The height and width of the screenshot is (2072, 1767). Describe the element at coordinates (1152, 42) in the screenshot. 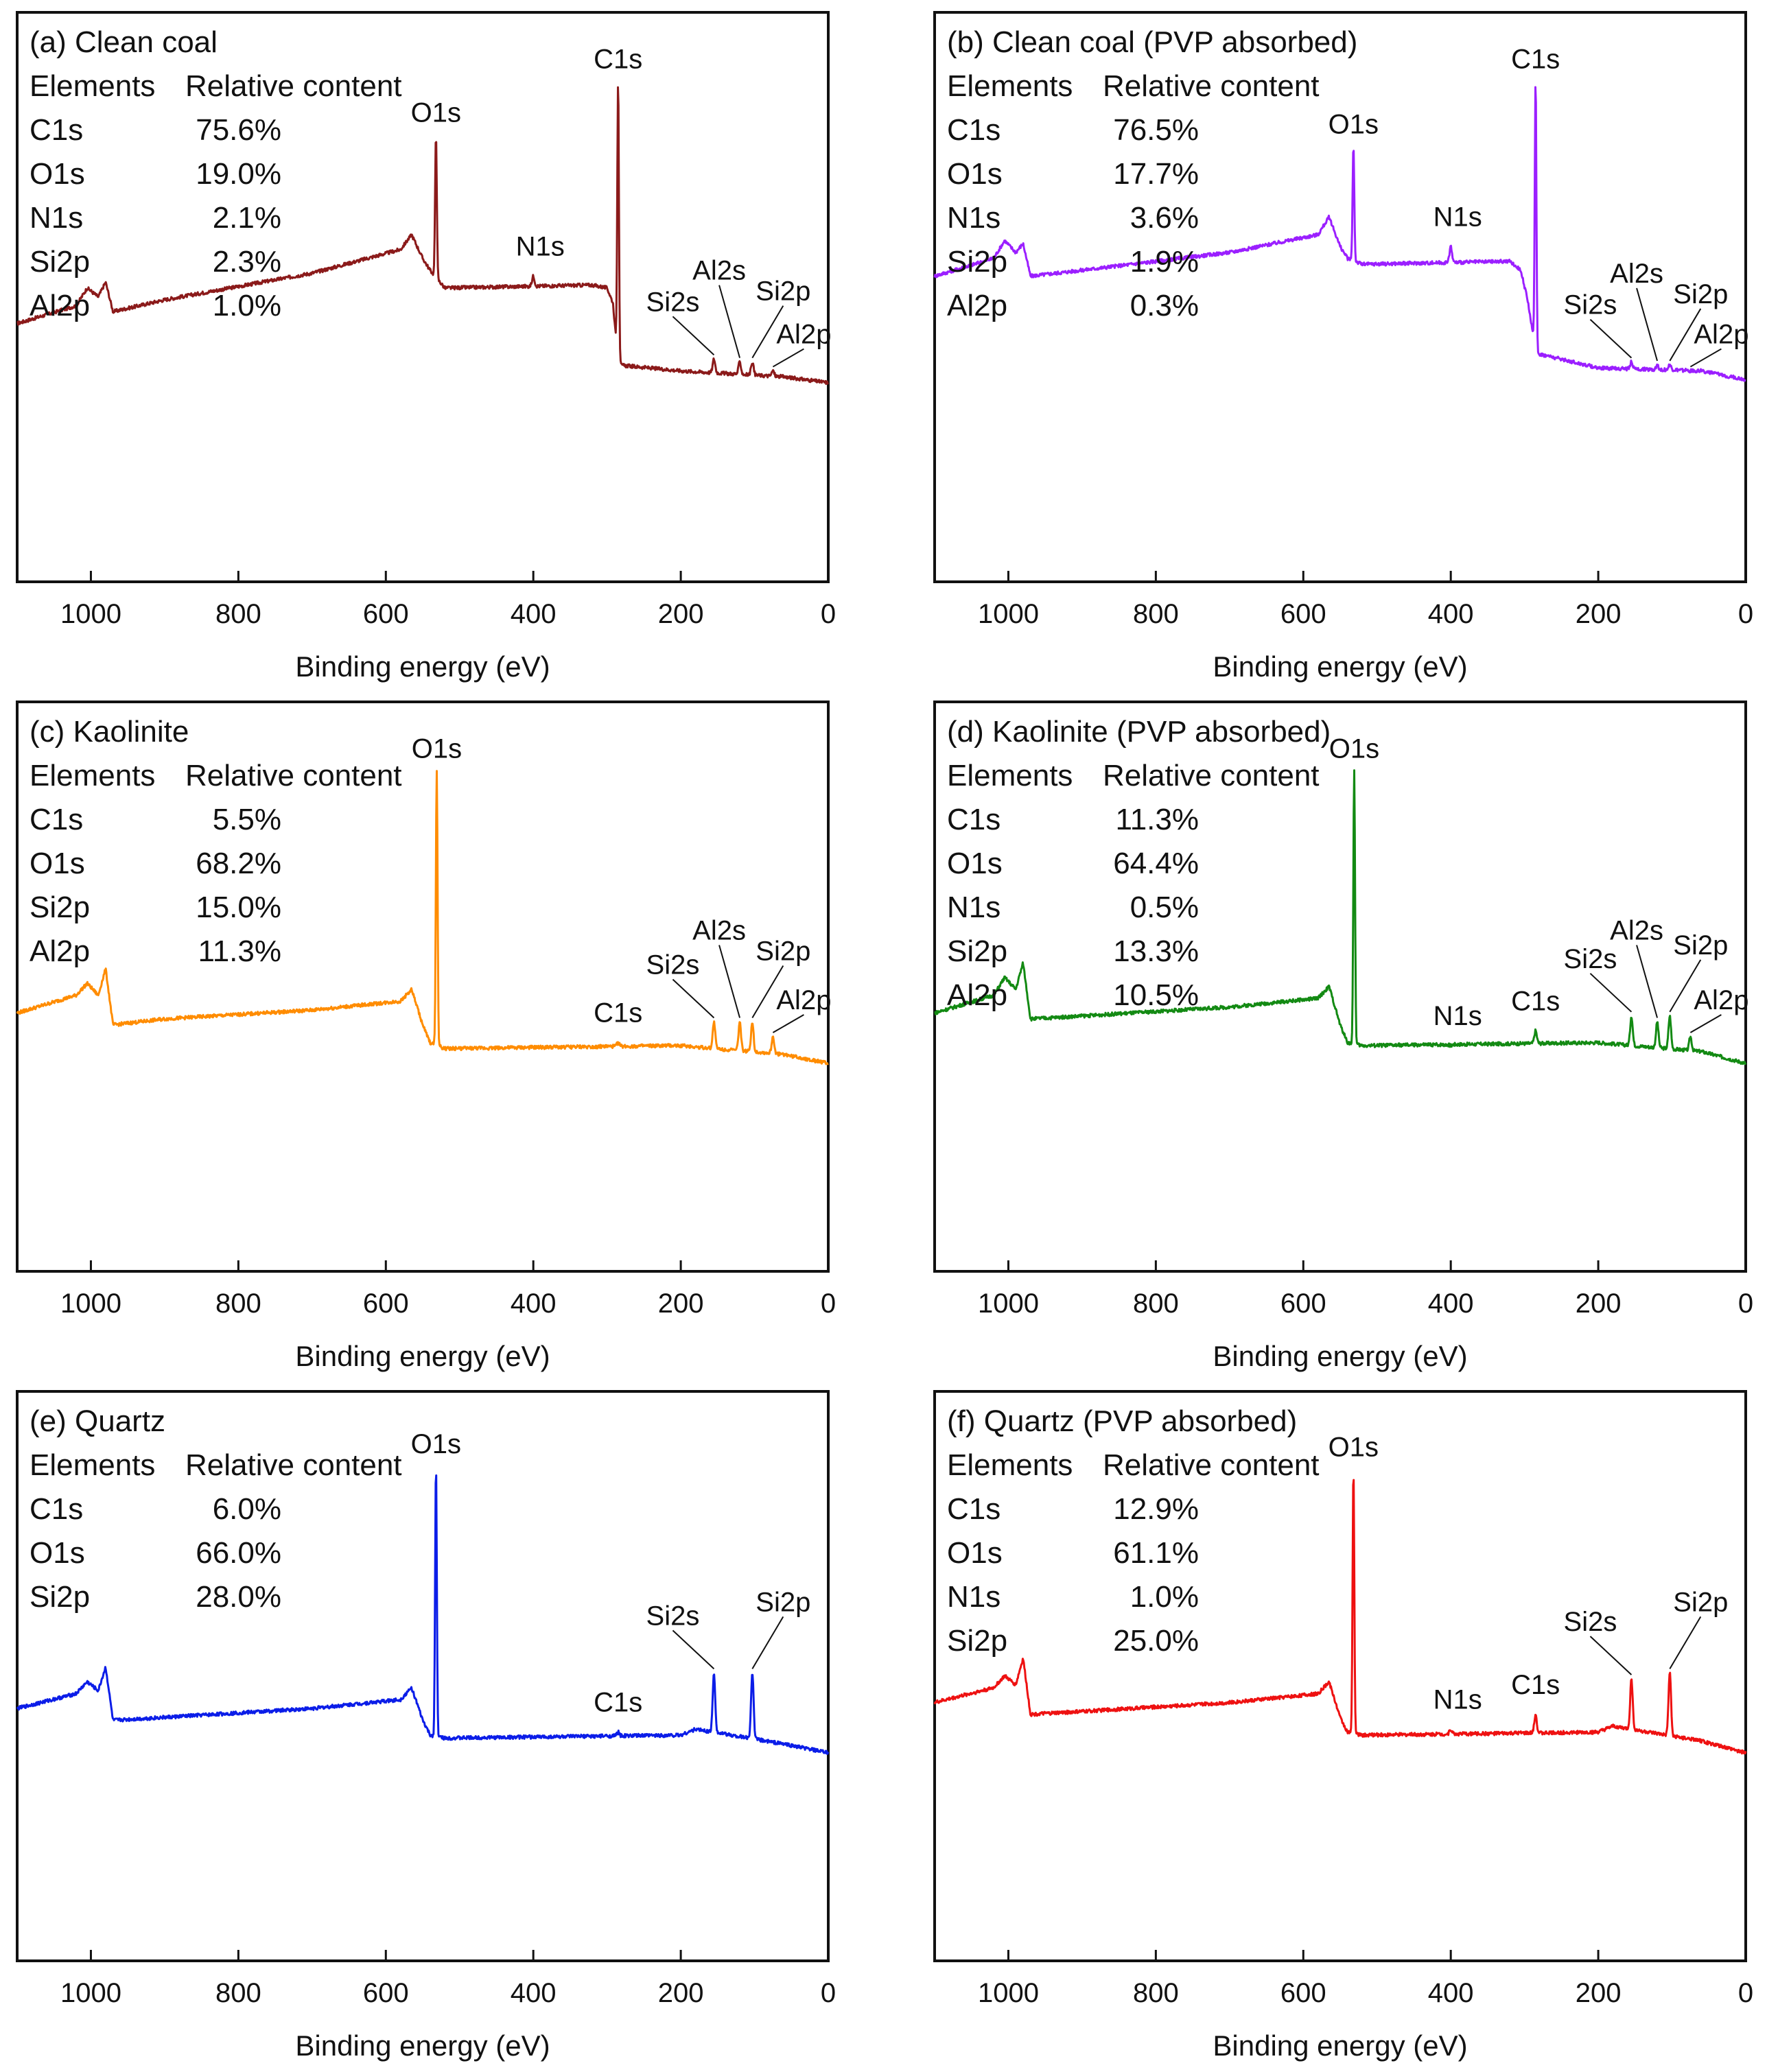

I see `panel-title: (b) Clean coal (PVP absorbed)` at that location.